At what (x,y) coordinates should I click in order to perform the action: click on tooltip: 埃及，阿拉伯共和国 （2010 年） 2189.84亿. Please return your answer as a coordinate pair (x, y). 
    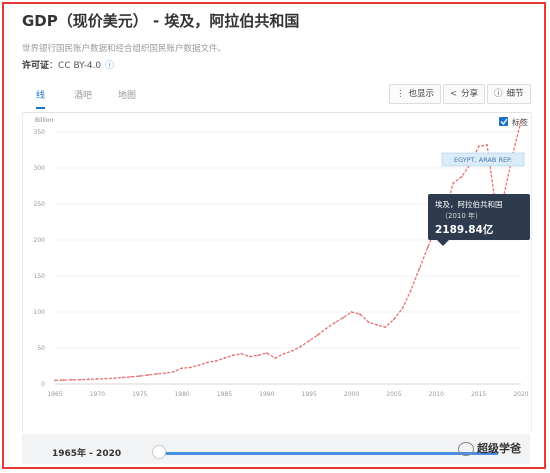
    Looking at the image, I should click on (479, 220).